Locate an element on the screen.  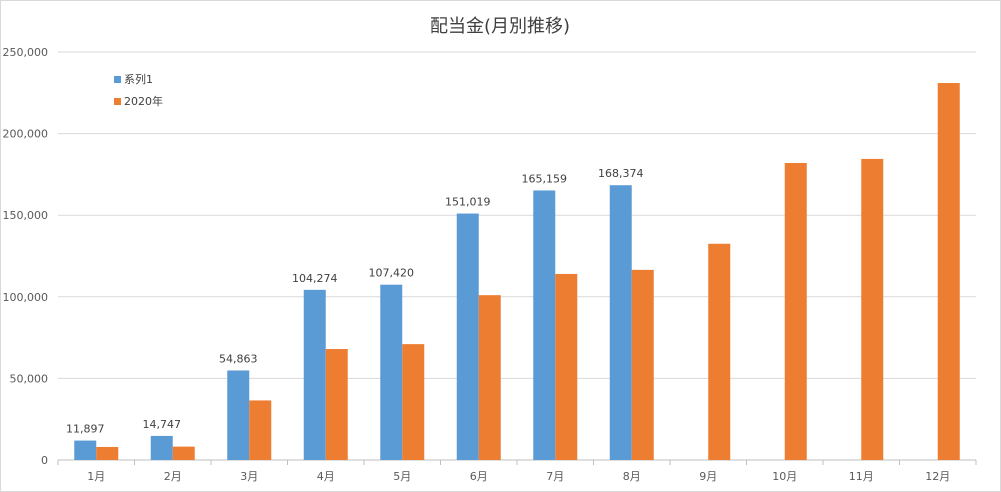
x-tick-label: 5月 is located at coordinates (402, 476).